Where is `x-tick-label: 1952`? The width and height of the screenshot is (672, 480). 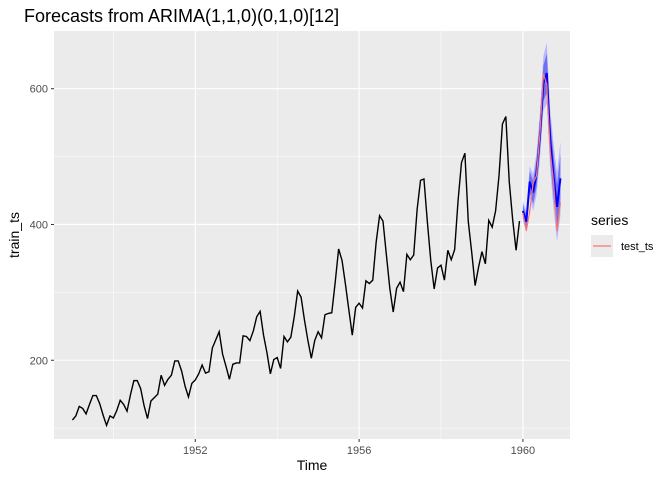 x-tick-label: 1952 is located at coordinates (195, 451).